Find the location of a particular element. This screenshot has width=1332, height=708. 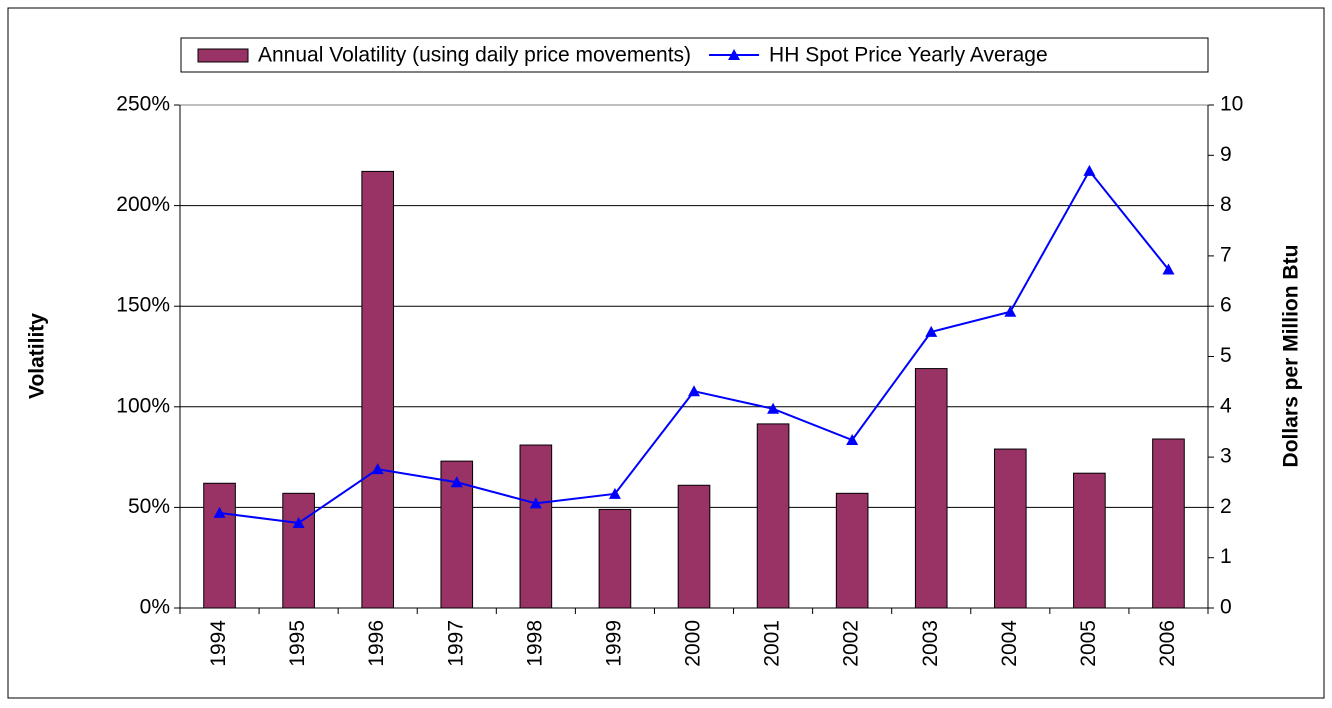

y2-tick-label: 10 is located at coordinates (1231, 104).